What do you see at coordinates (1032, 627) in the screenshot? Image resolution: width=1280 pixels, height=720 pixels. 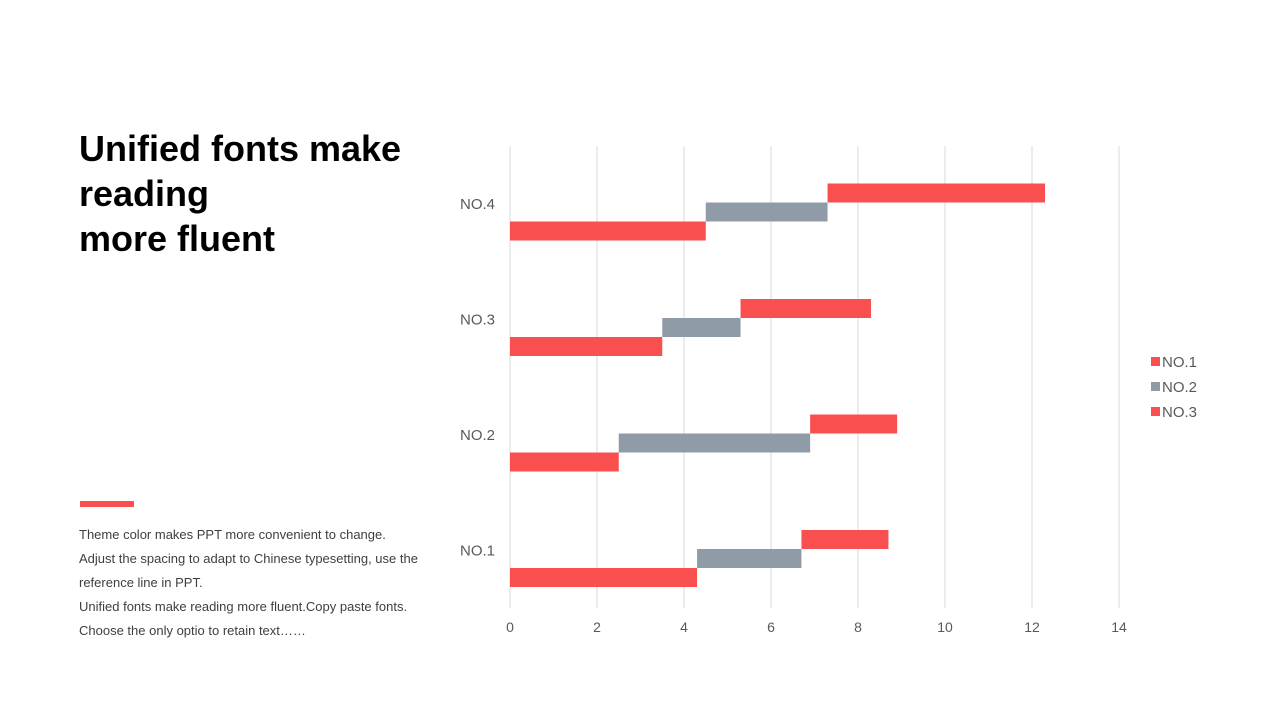 I see `x-tick-label: 12` at bounding box center [1032, 627].